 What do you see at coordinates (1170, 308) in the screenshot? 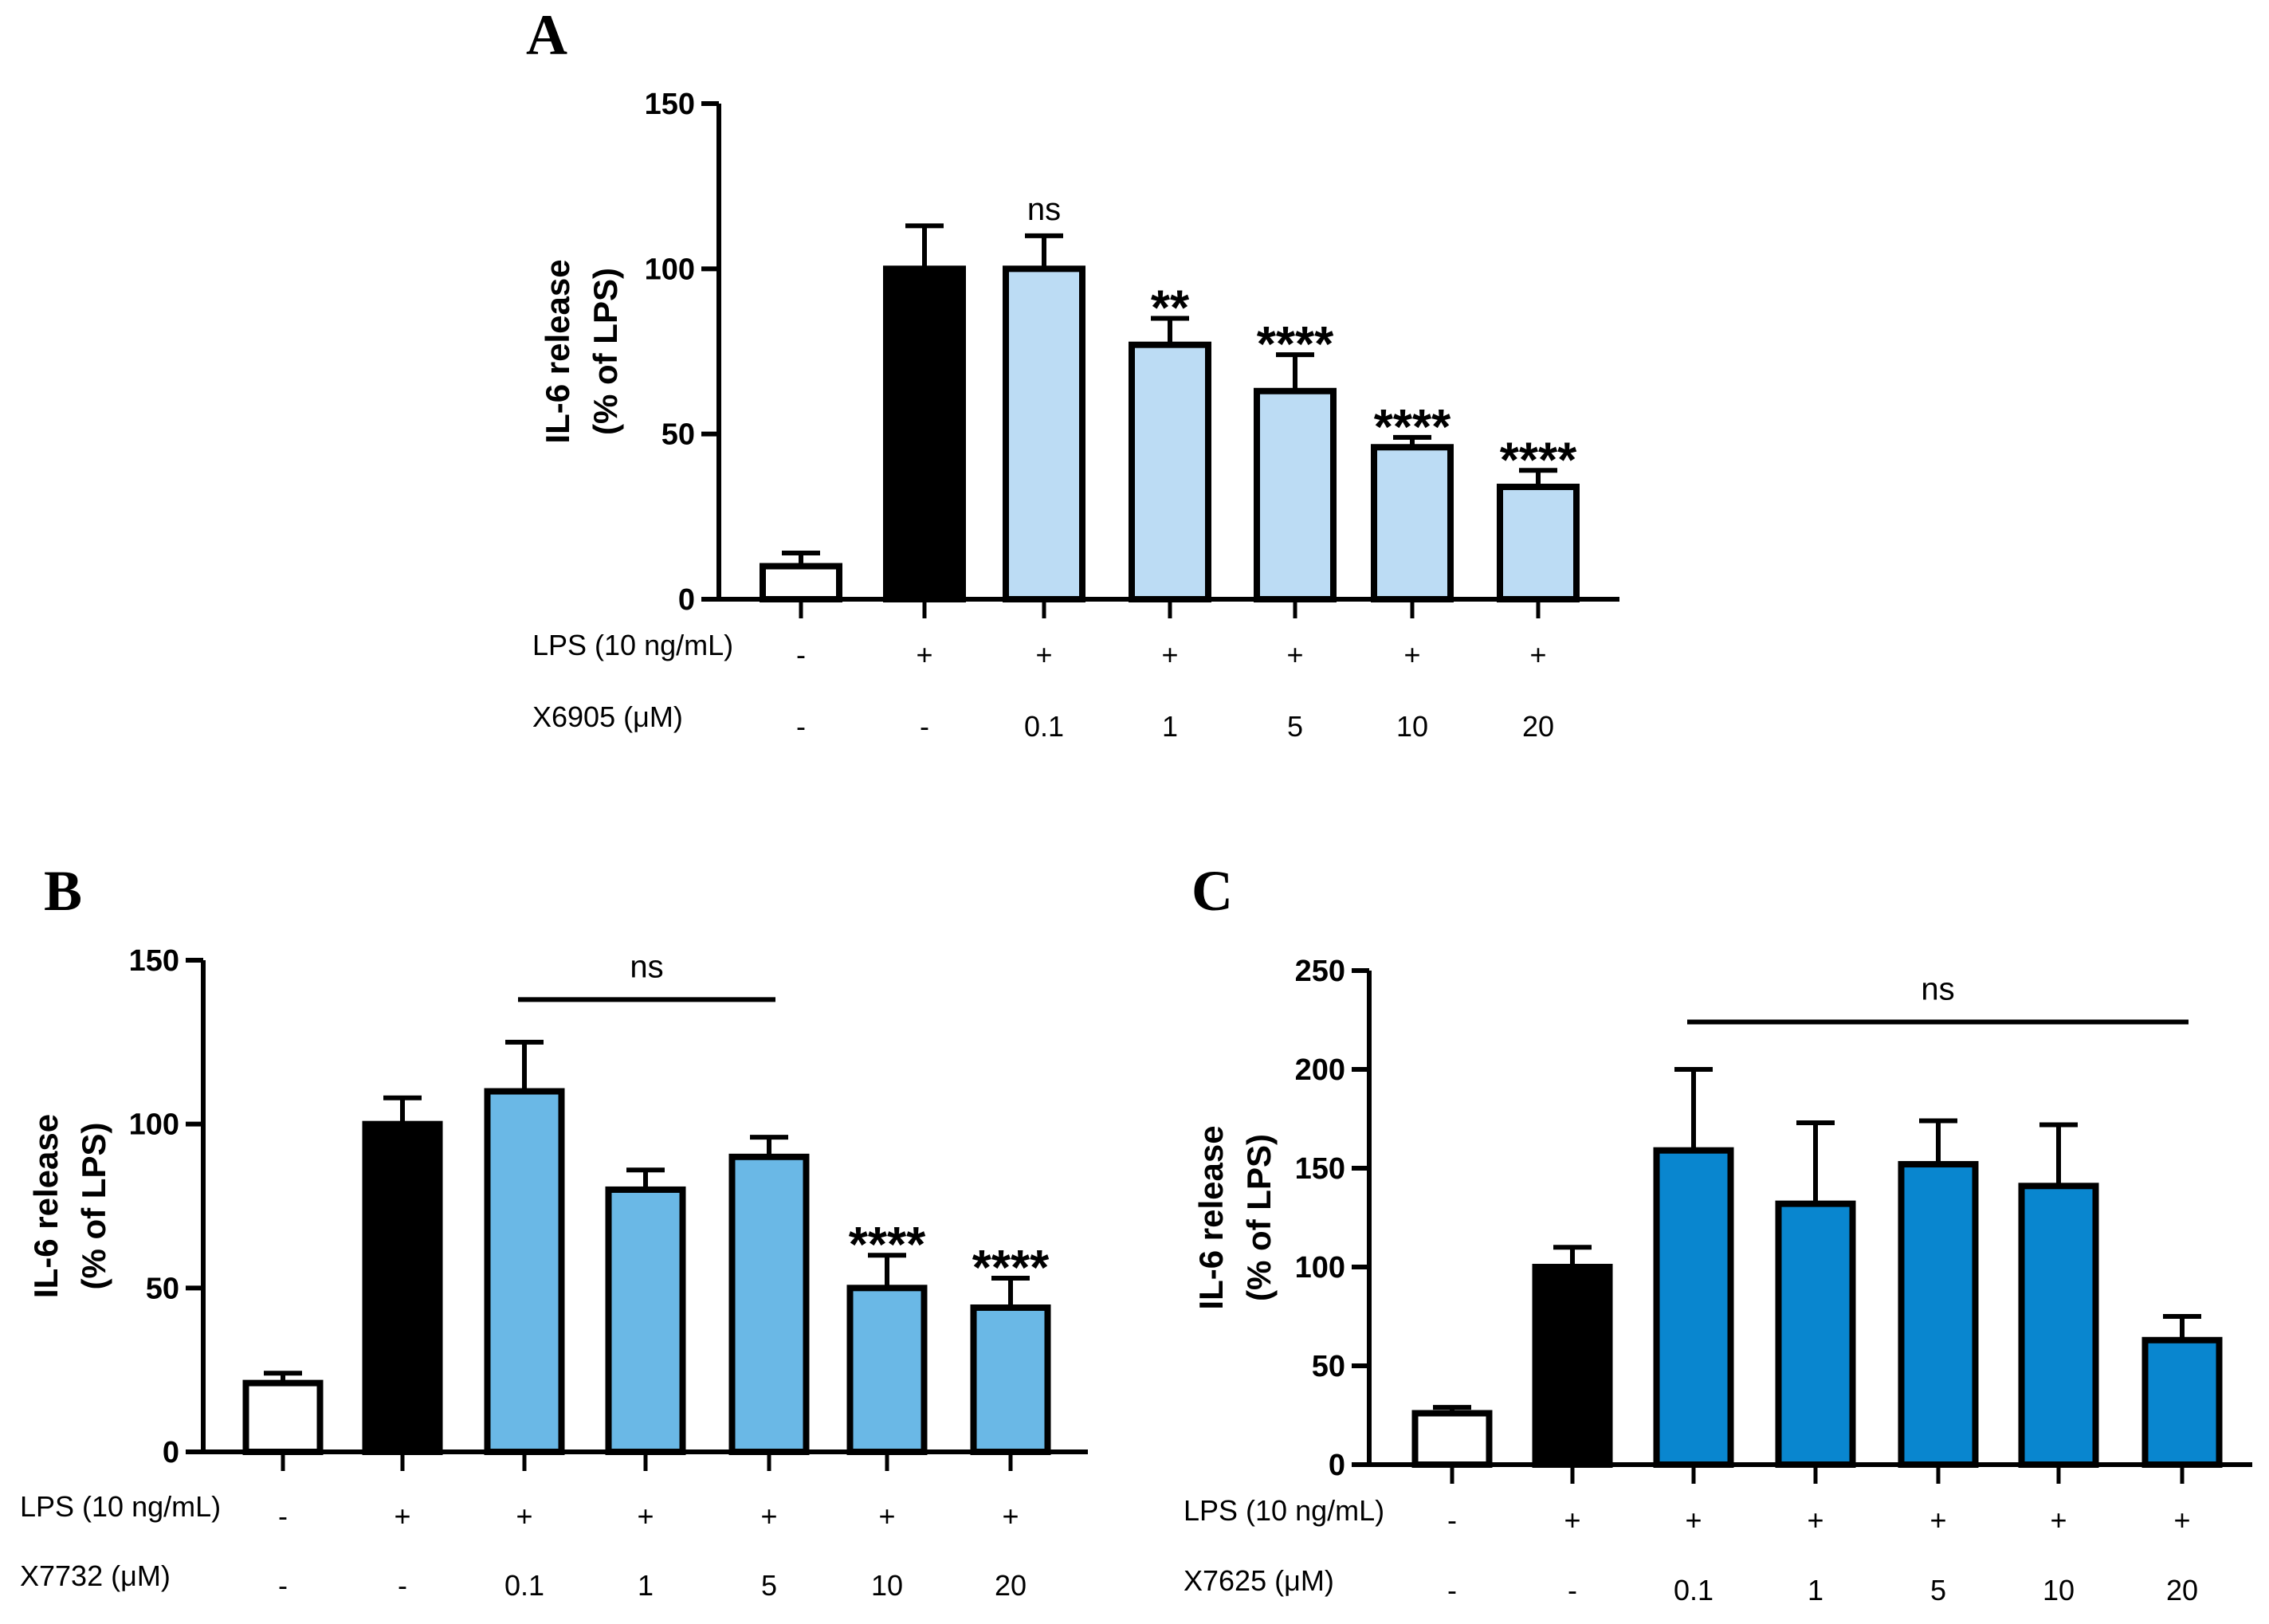
I see `significance-stars: **` at bounding box center [1170, 308].